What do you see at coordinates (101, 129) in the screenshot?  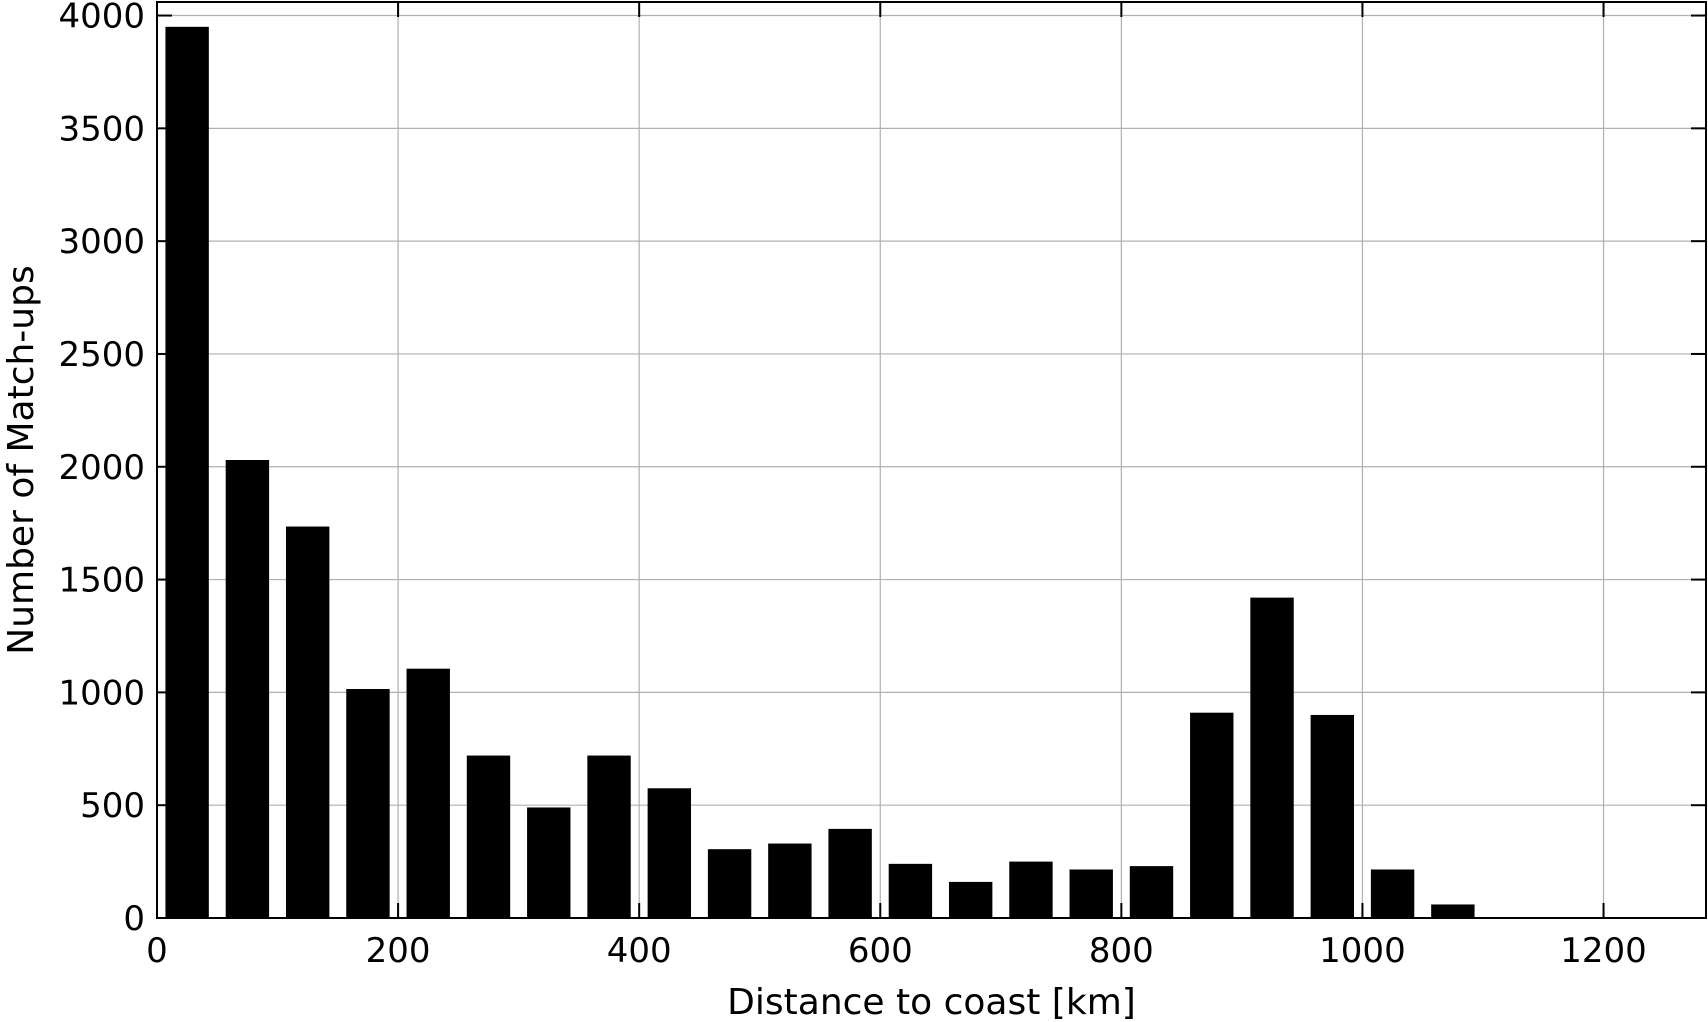 I see `y-tick-label: 3500` at bounding box center [101, 129].